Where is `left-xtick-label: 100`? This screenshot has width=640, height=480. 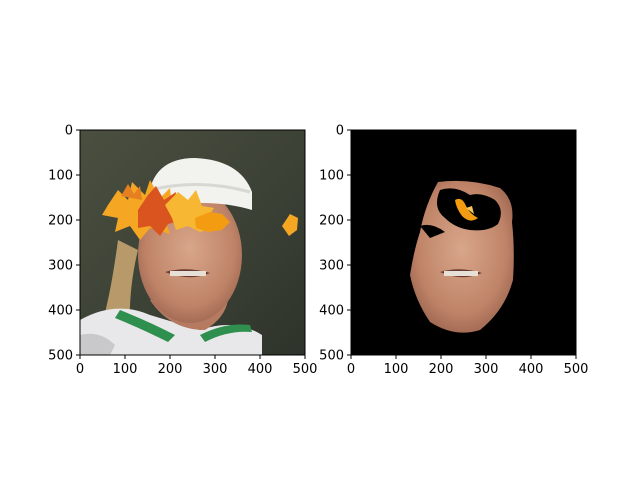 left-xtick-label: 100 is located at coordinates (125, 369).